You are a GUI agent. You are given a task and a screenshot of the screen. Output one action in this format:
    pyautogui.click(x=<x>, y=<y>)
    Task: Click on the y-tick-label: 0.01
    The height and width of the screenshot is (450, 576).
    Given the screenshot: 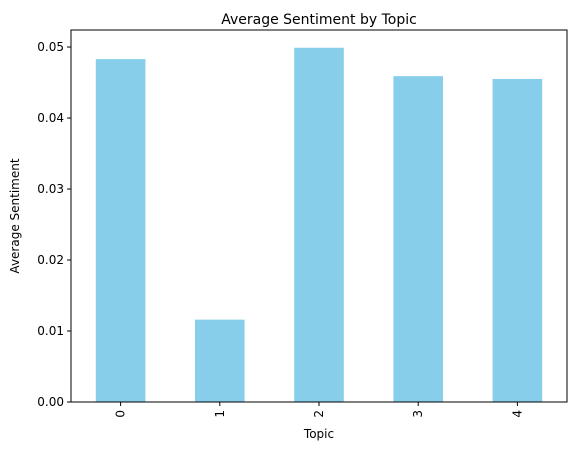 What is the action you would take?
    pyautogui.click(x=50, y=331)
    